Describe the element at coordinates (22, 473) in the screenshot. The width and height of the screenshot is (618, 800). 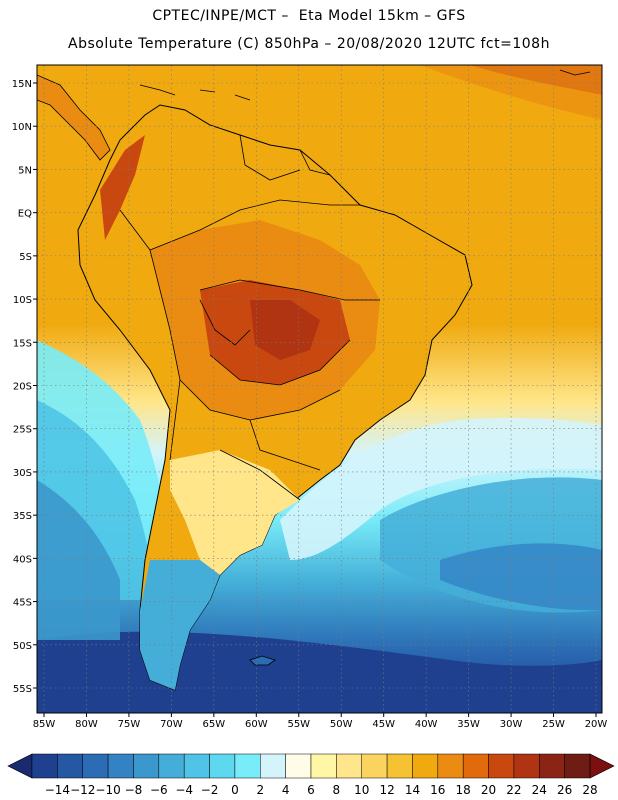
I see `lat-tick-label: 30S` at that location.